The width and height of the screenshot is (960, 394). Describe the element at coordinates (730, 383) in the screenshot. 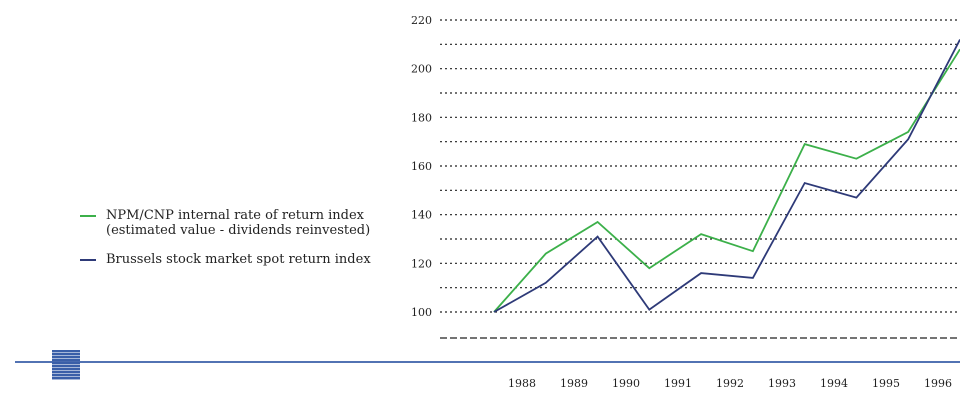

I see `x-tick-label: 1992` at that location.